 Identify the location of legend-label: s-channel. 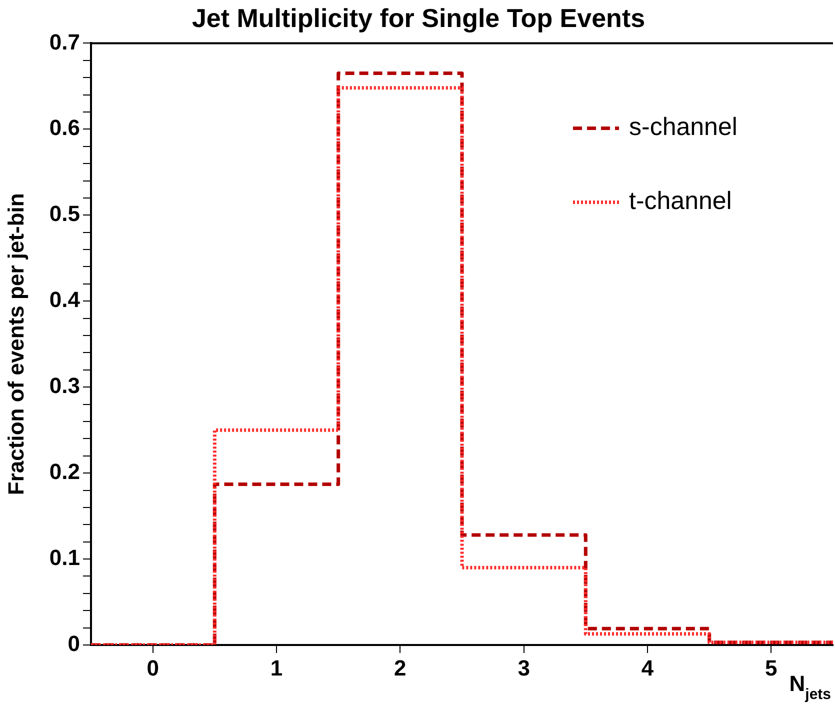
(683, 127).